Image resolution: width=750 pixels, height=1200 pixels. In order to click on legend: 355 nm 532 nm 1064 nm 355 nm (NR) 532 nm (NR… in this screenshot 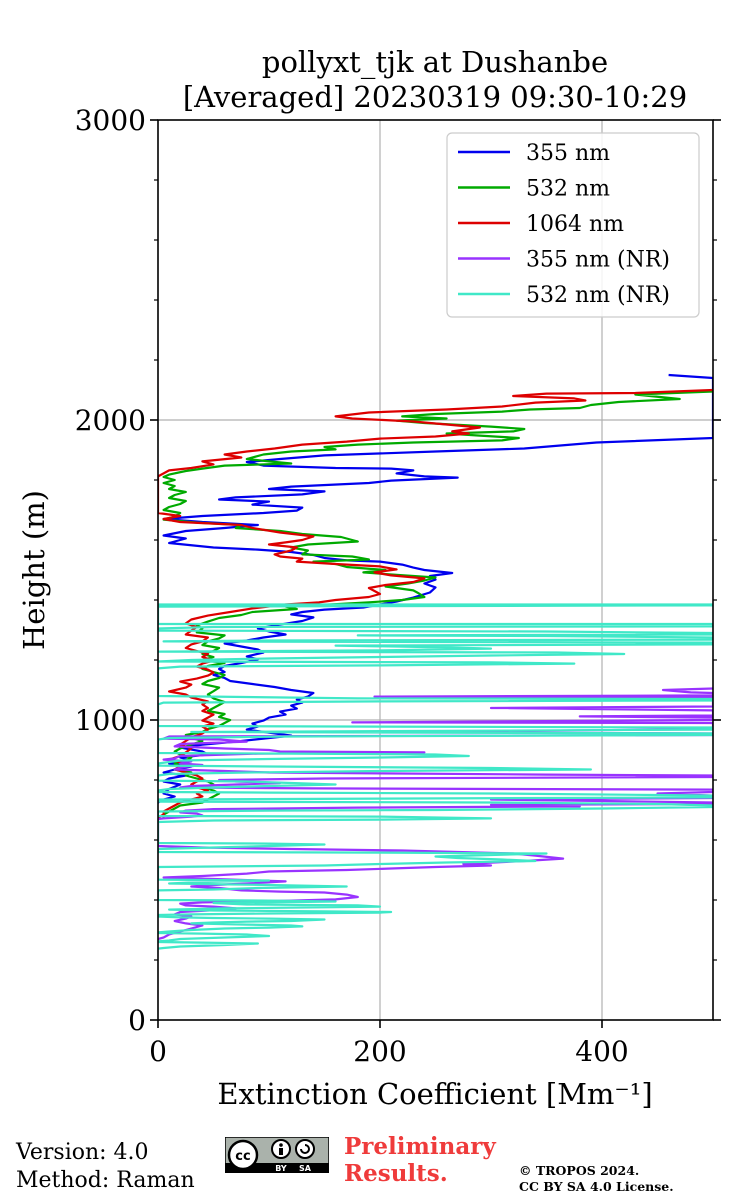, I will do `click(573, 225)`.